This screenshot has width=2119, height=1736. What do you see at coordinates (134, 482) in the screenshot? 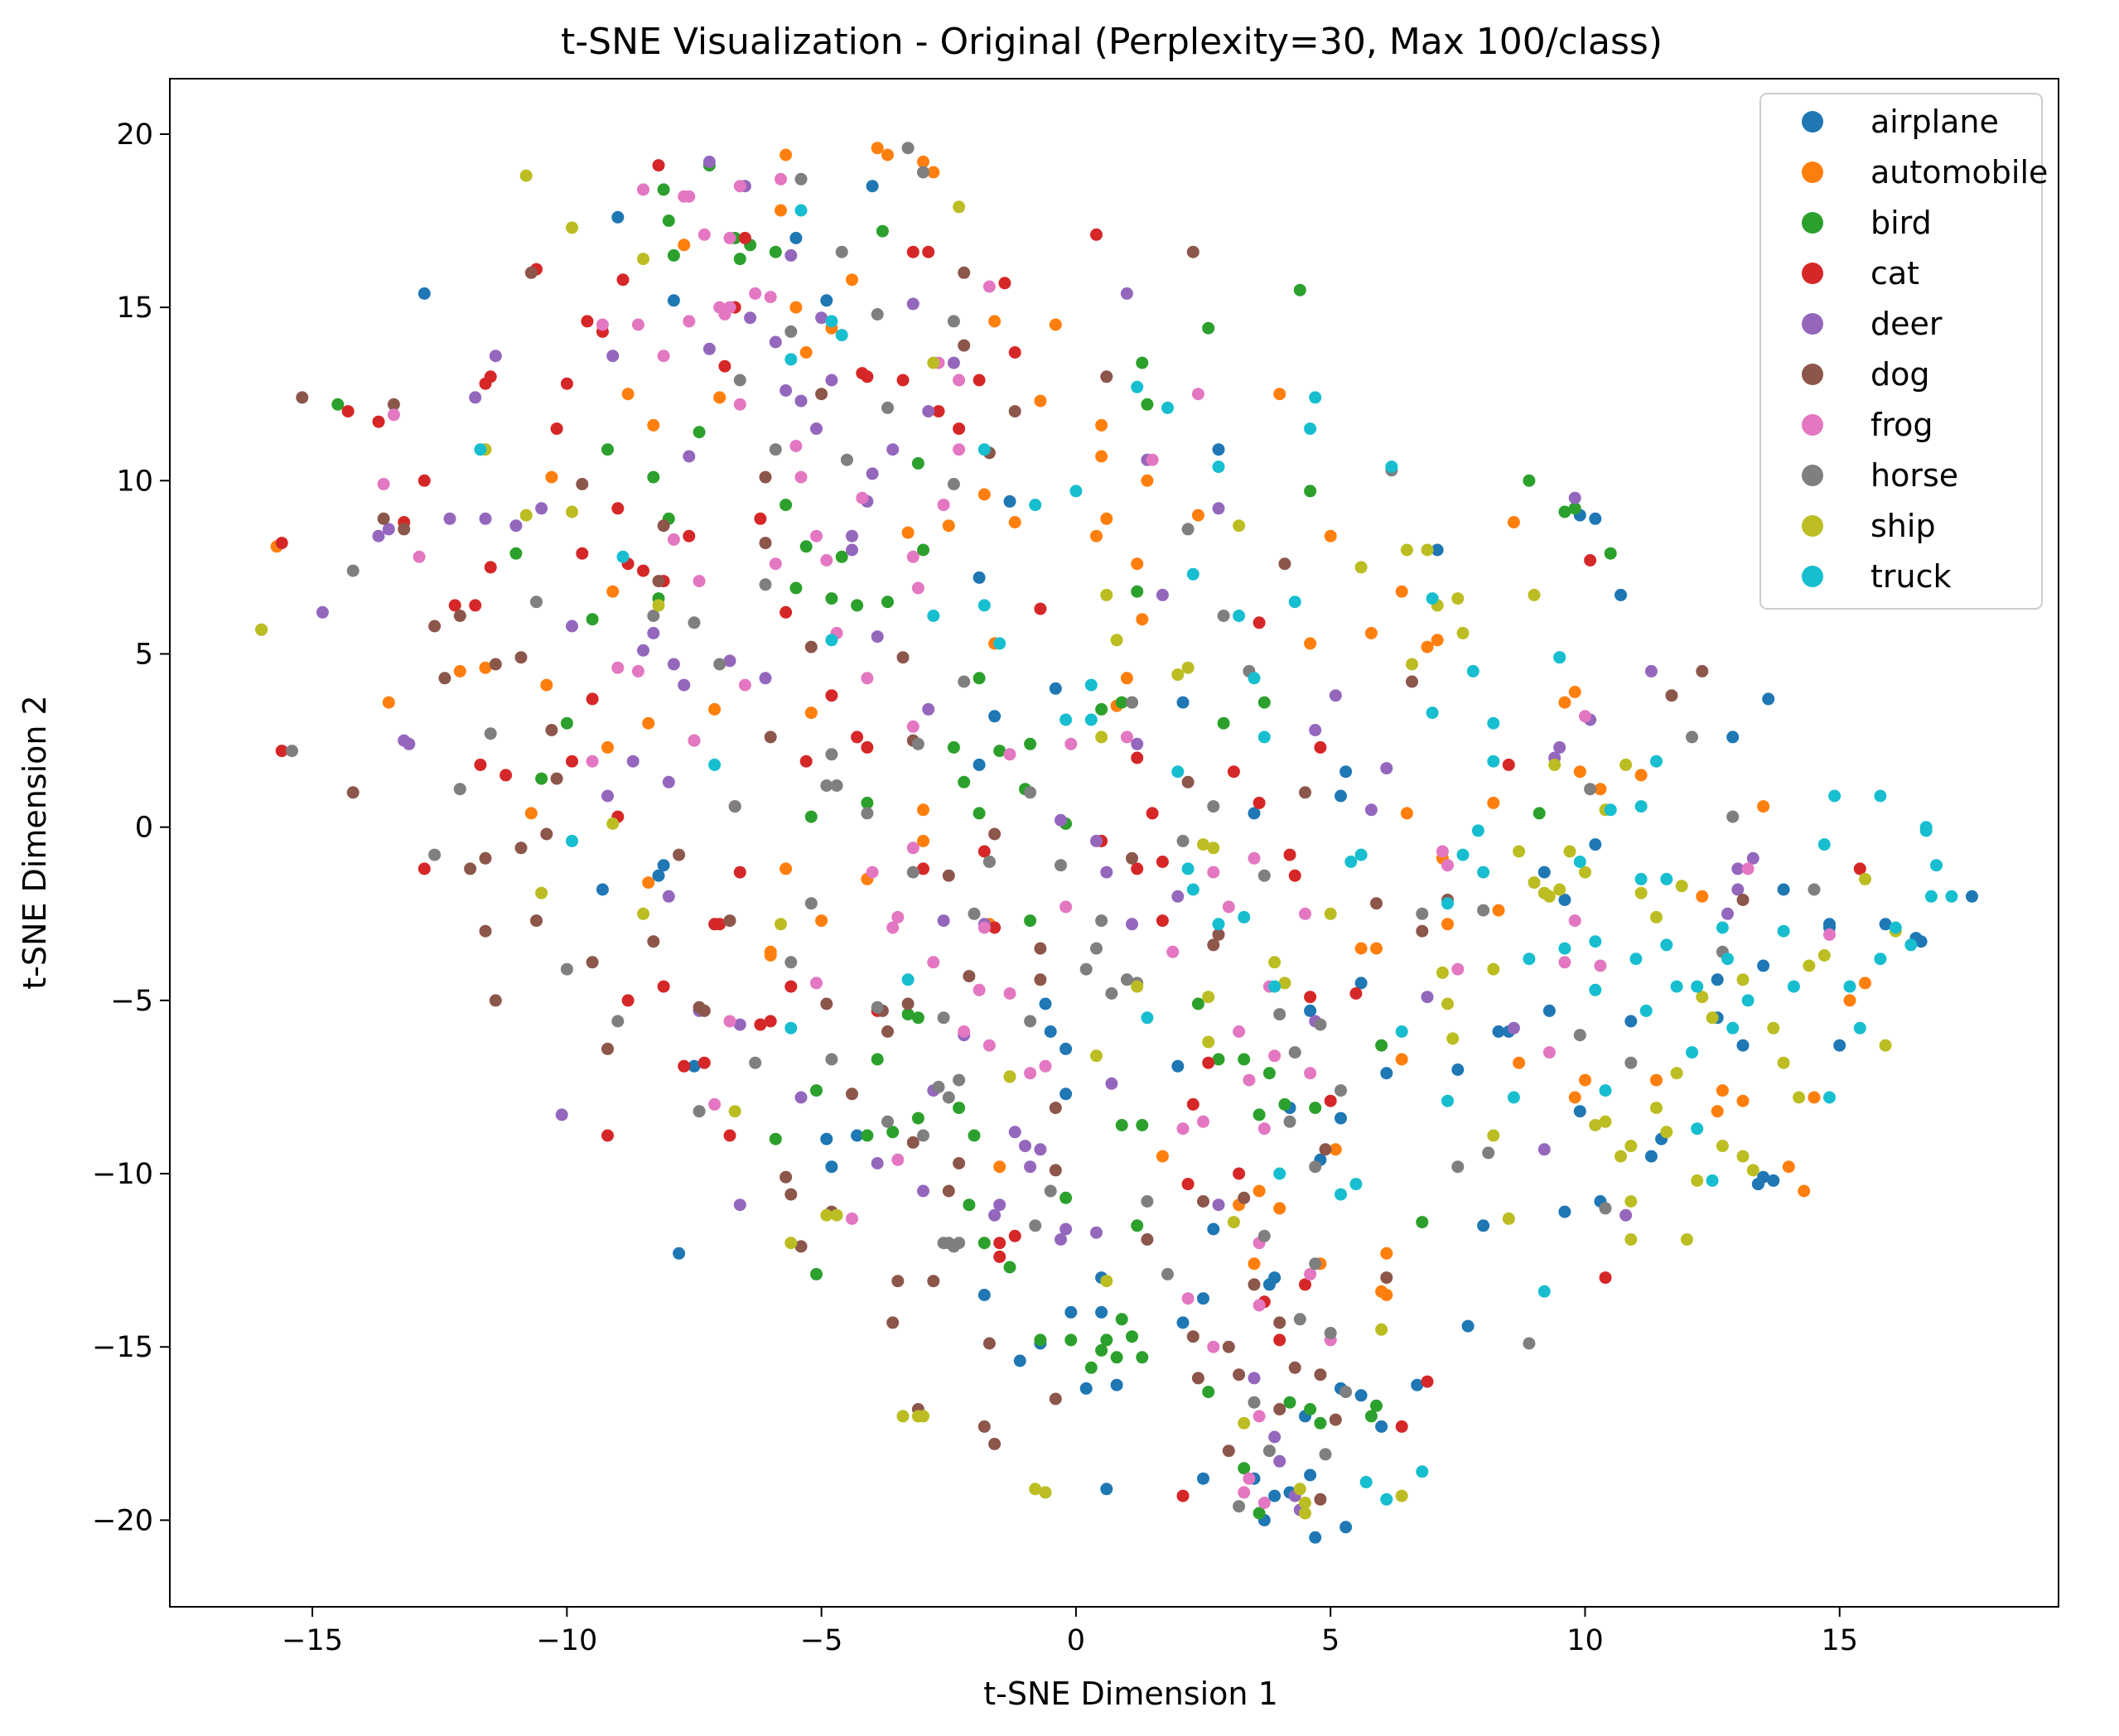
I see `y-tick-label: 10` at bounding box center [134, 482].